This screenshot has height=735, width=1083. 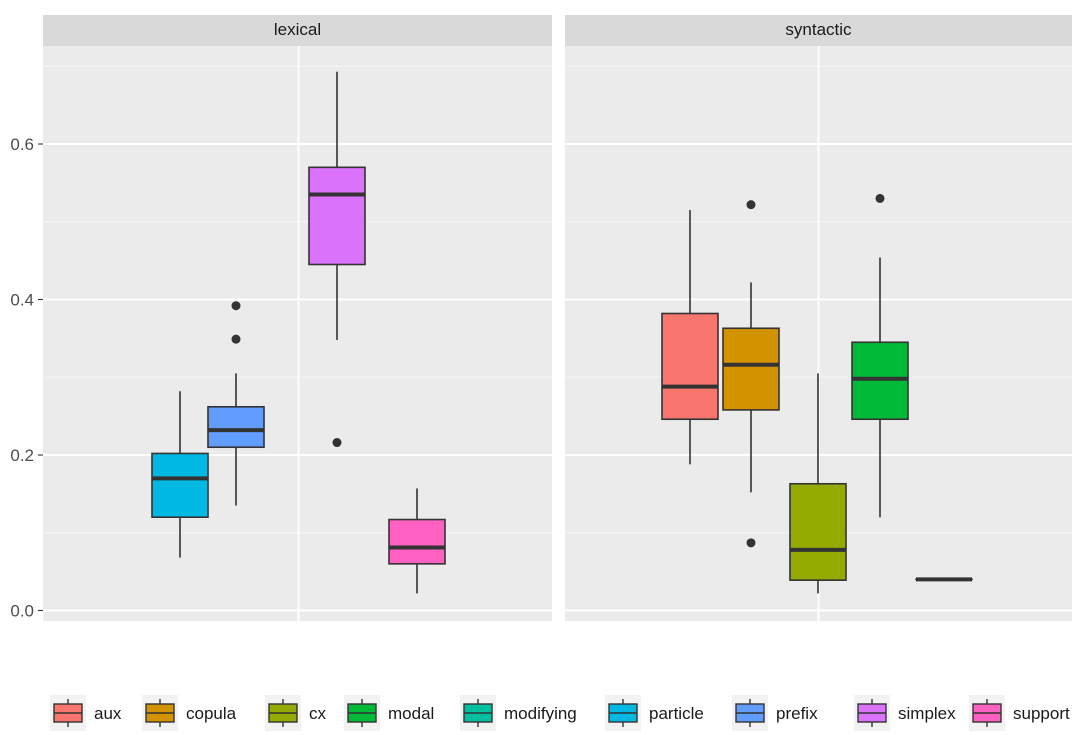 I want to click on legend-item-modifying: modifying, so click(x=518, y=713).